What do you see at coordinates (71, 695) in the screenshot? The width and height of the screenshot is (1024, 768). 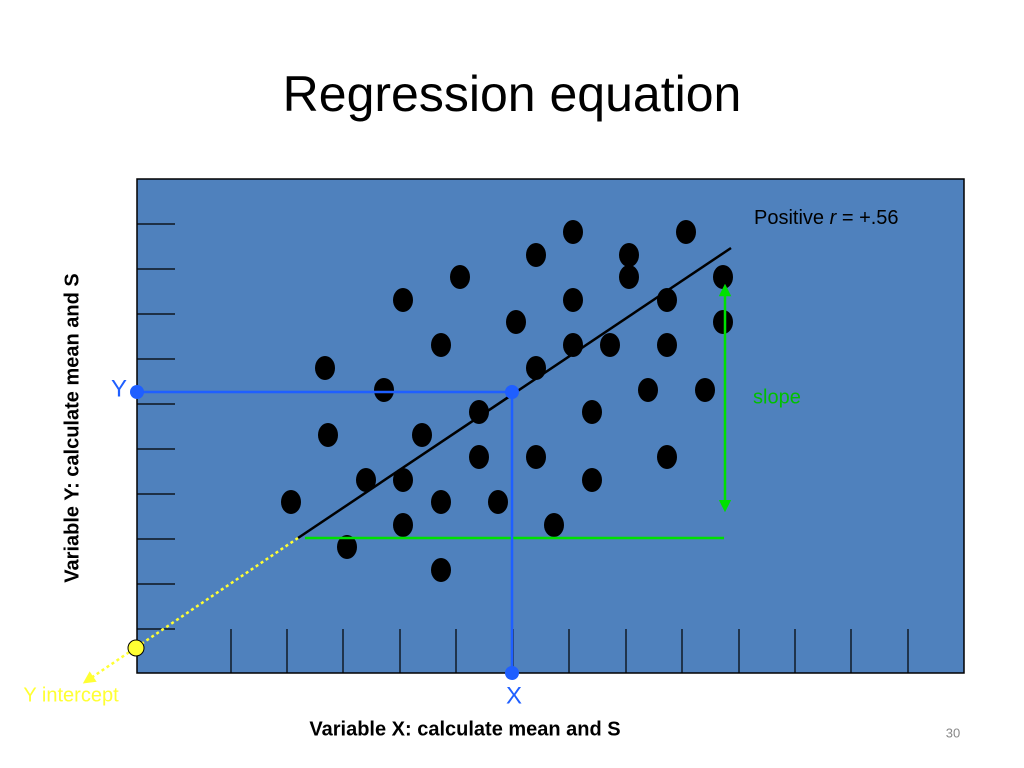 I see `y-intercept-label: Y intercept` at bounding box center [71, 695].